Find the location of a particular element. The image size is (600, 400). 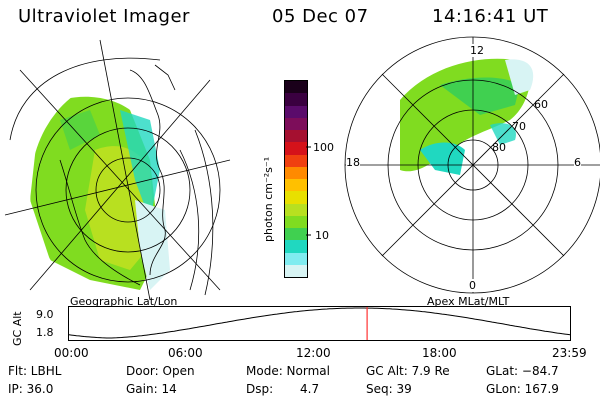

apex-map-label: Apex MLat/MLT is located at coordinates (468, 301).